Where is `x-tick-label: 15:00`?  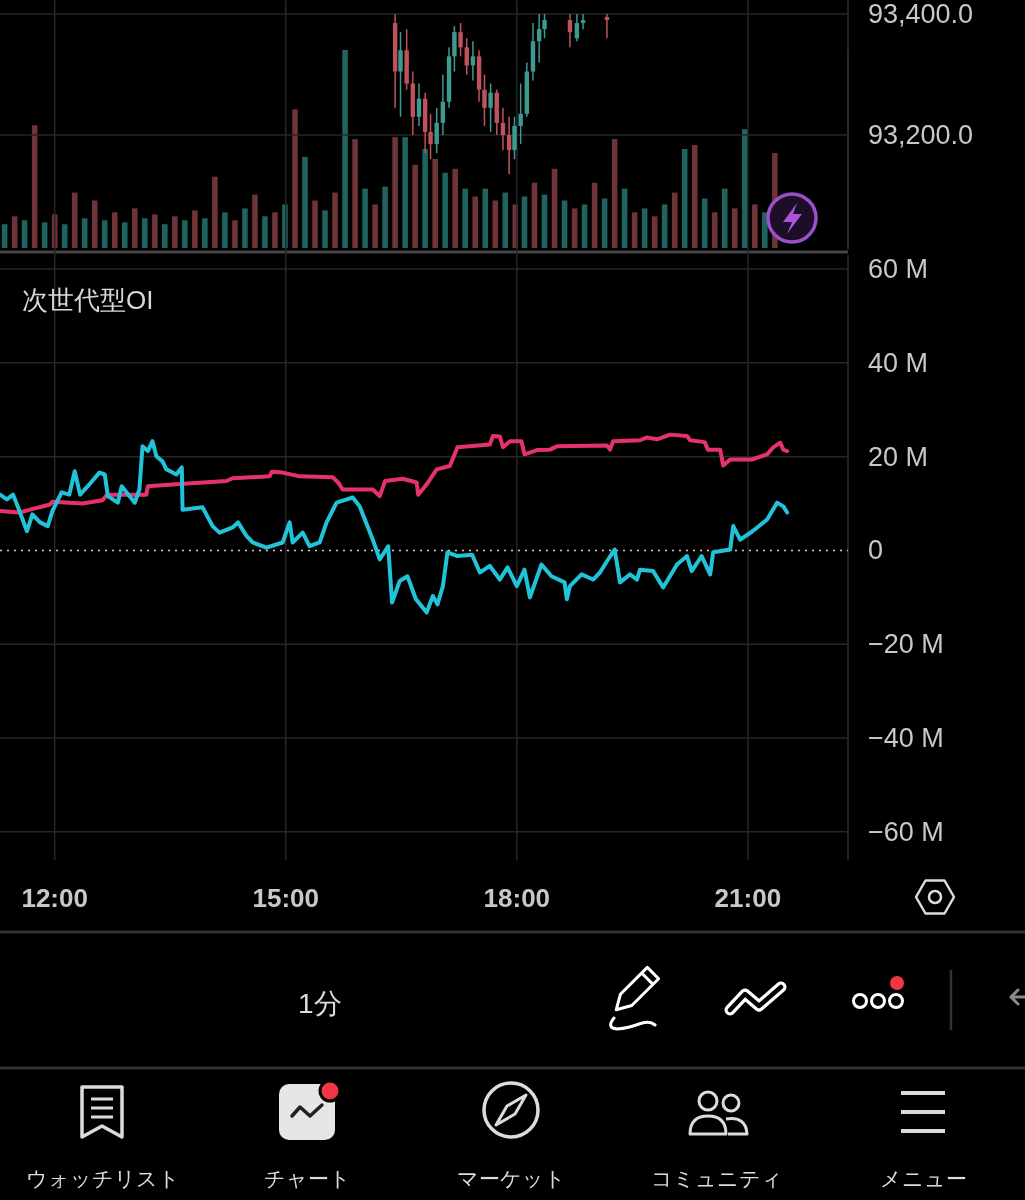 x-tick-label: 15:00 is located at coordinates (285, 898).